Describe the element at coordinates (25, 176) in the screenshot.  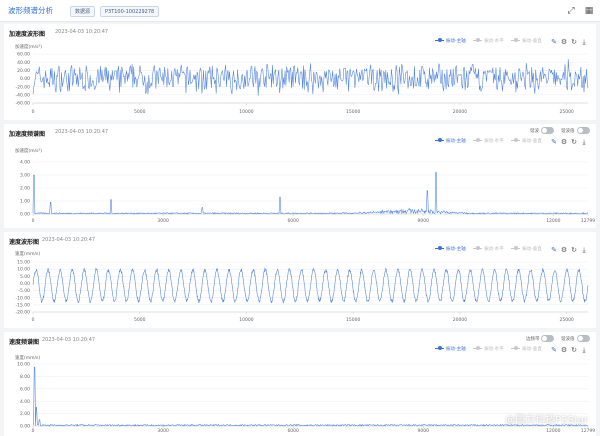
I see `y-tick-label: 3.00` at that location.